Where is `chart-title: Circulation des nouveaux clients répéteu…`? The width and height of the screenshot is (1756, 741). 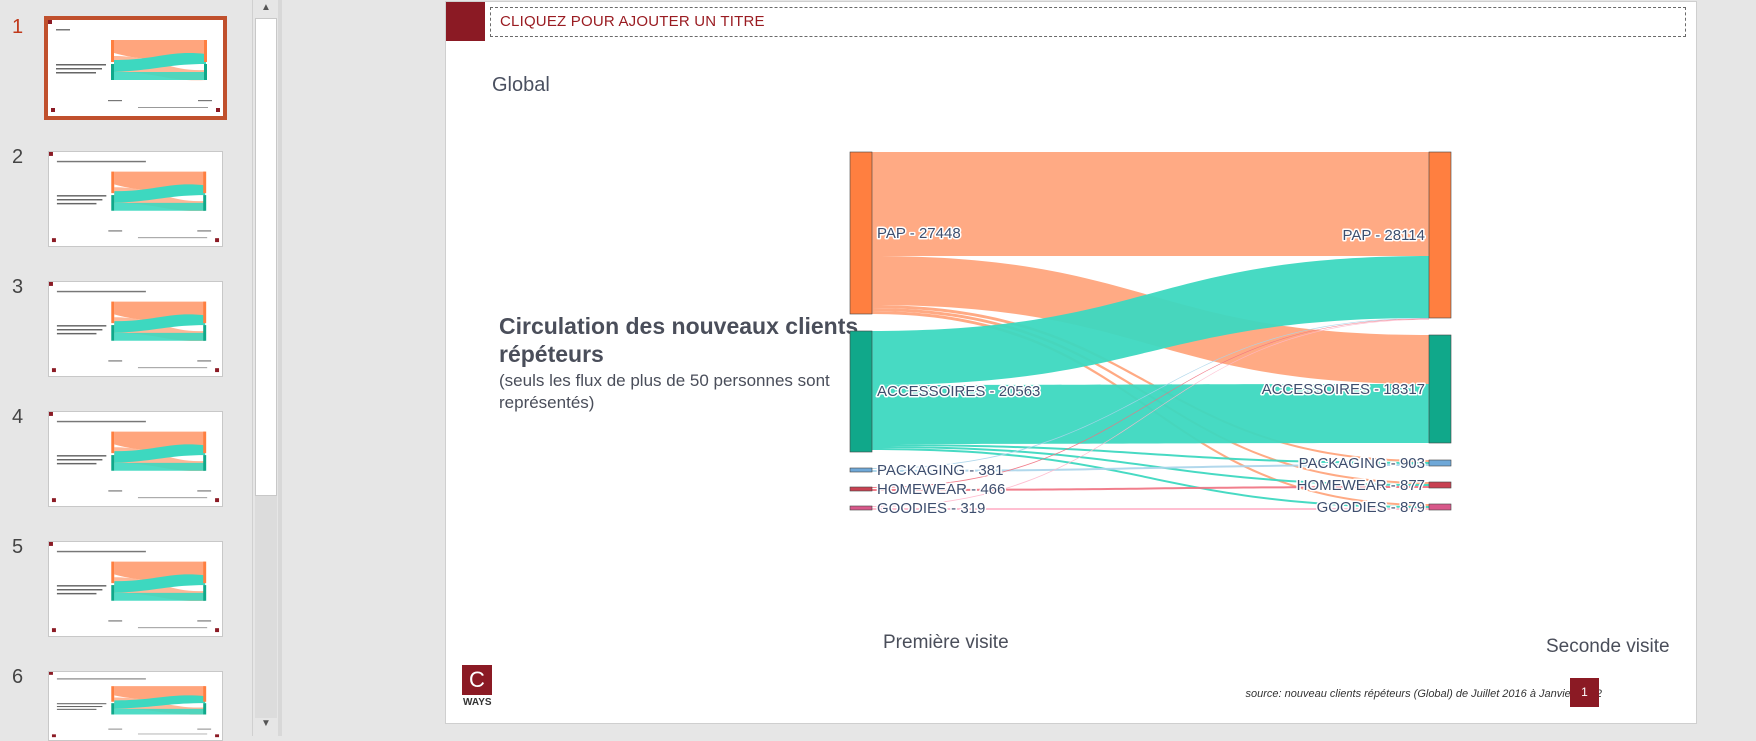 chart-title: Circulation des nouveaux clients répéteu… is located at coordinates (679, 340).